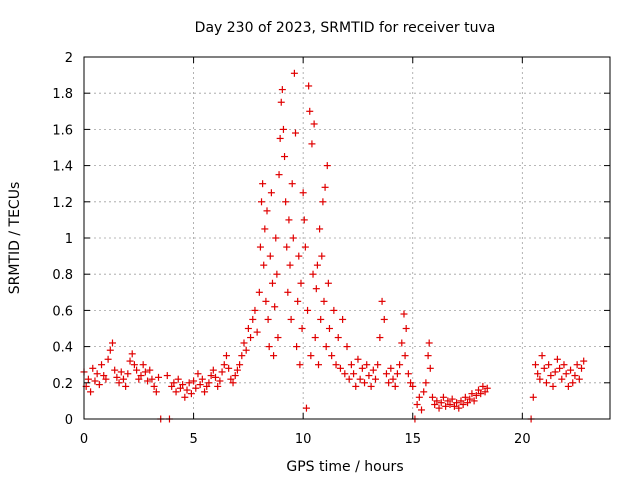 Image resolution: width=640 pixels, height=480 pixels. What do you see at coordinates (344, 467) in the screenshot?
I see `x-axis-label: GPS time / hours` at bounding box center [344, 467].